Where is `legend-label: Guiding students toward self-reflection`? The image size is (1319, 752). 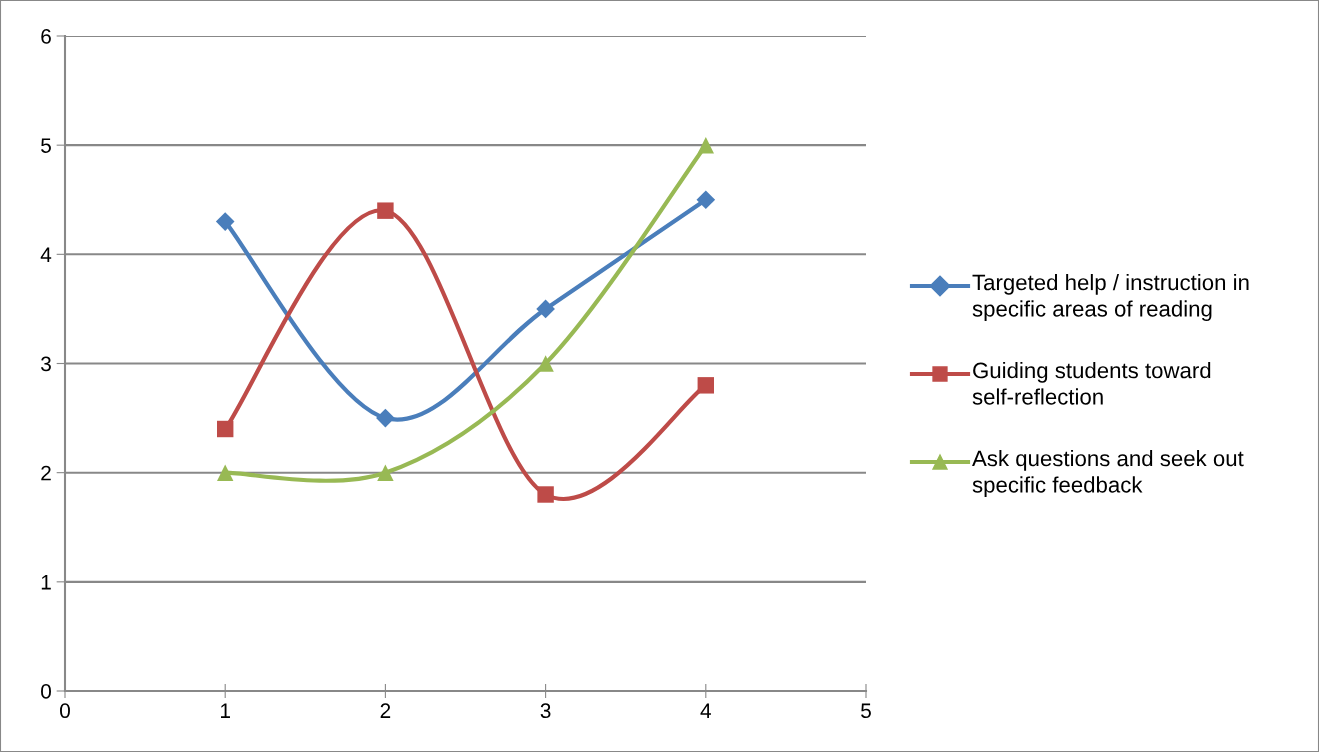
legend-label: Guiding students toward self-reflection is located at coordinates (1091, 383).